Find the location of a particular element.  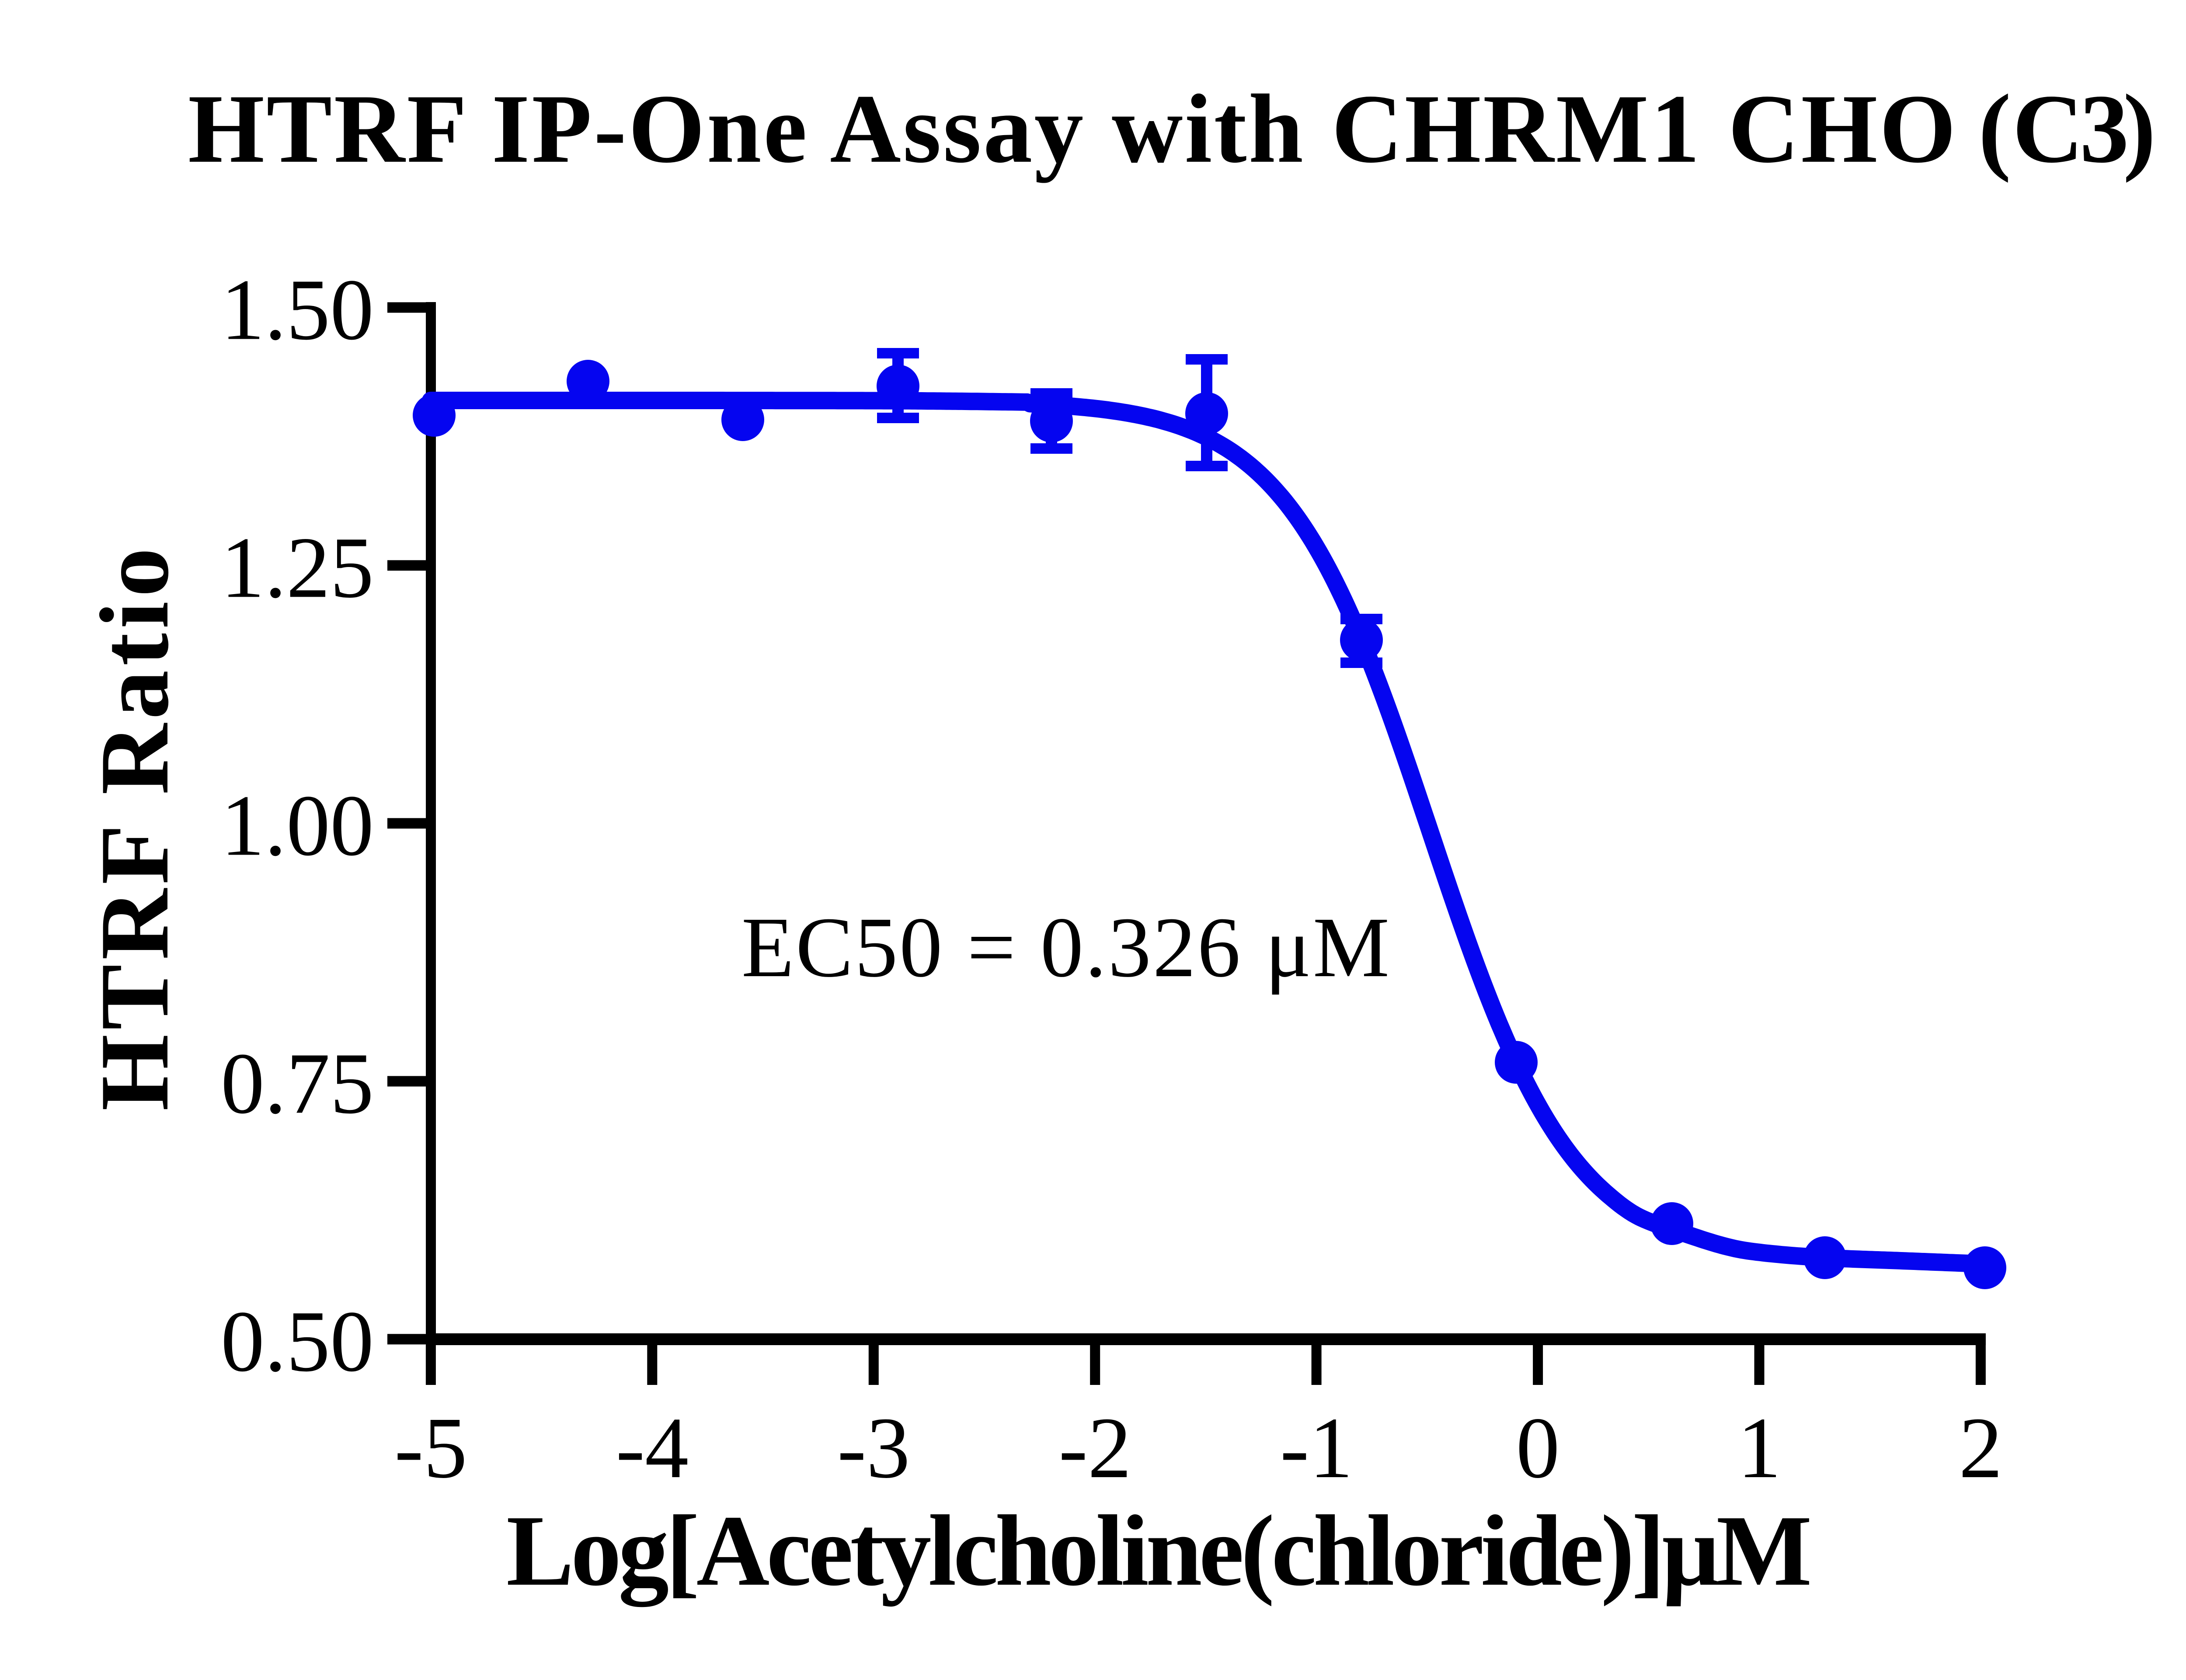

svg-text: 2 is located at coordinates (1980, 1448).